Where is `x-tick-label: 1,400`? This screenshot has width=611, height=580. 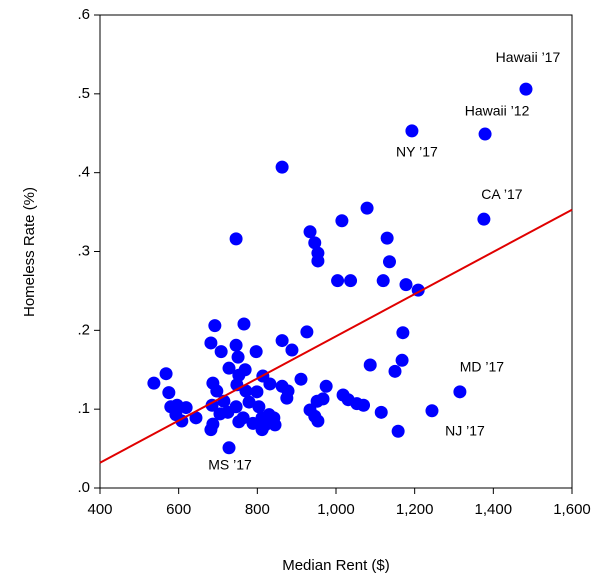 x-tick-label: 1,400 is located at coordinates (494, 509).